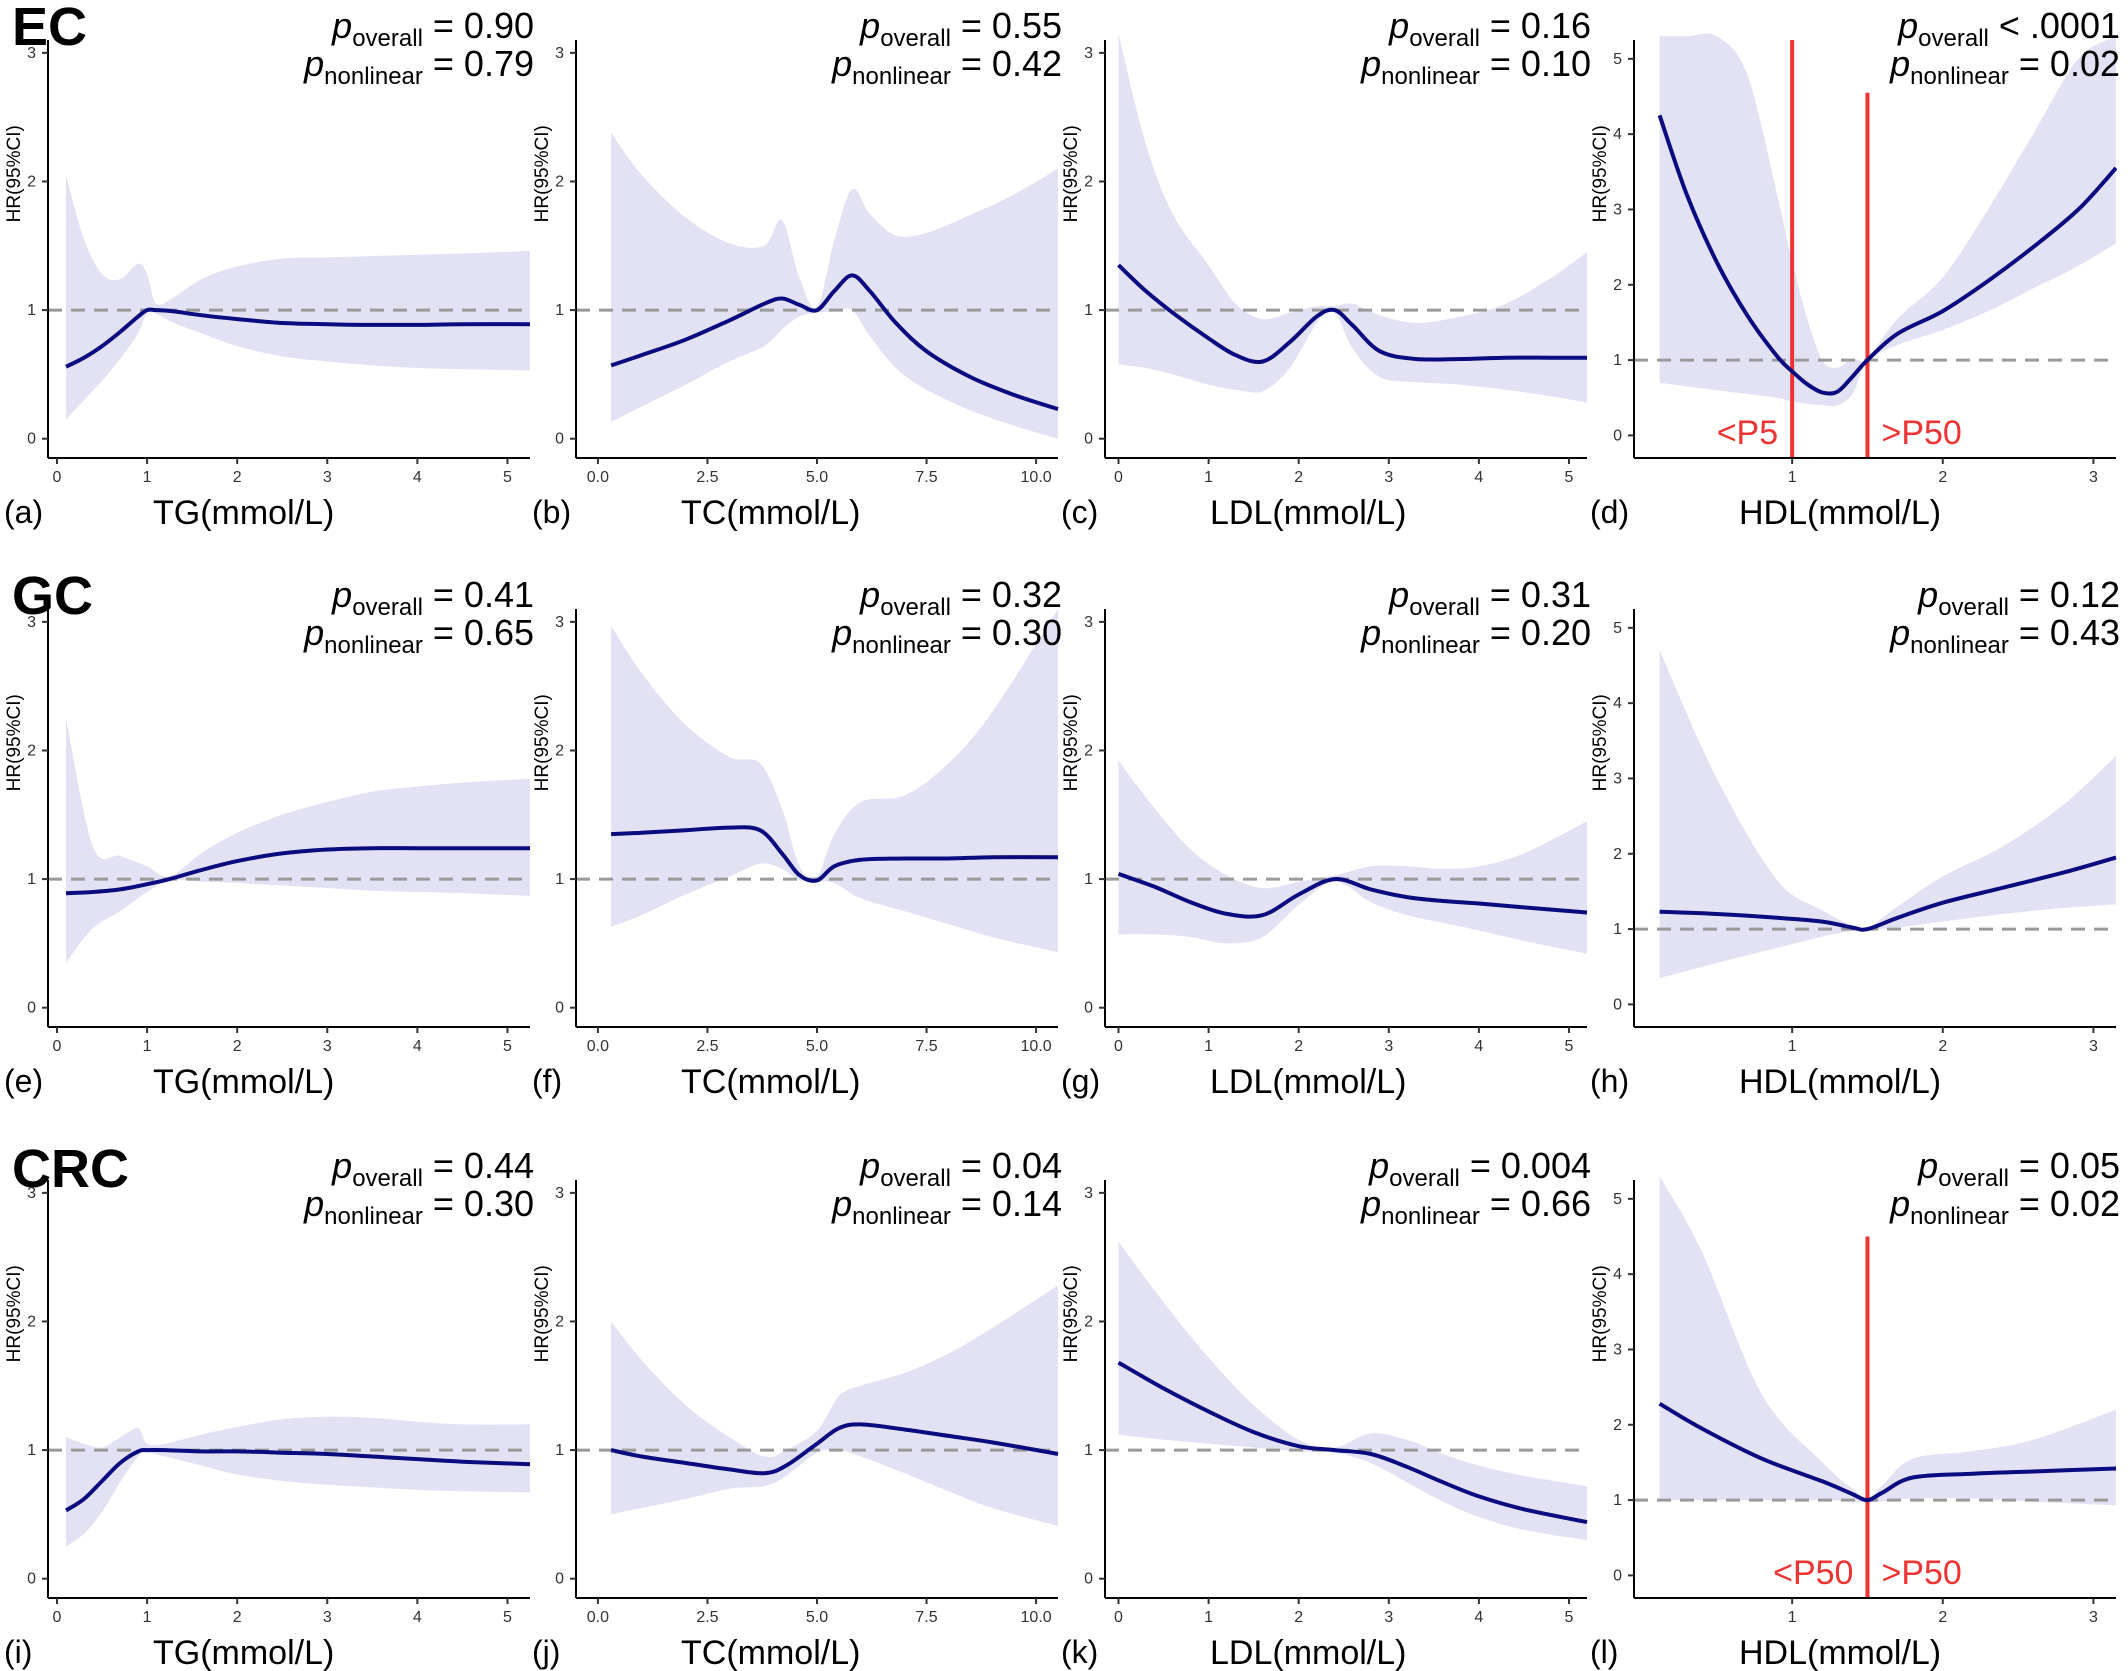  I want to click on p-overall-text: poverall = 0.90, so click(432, 28).